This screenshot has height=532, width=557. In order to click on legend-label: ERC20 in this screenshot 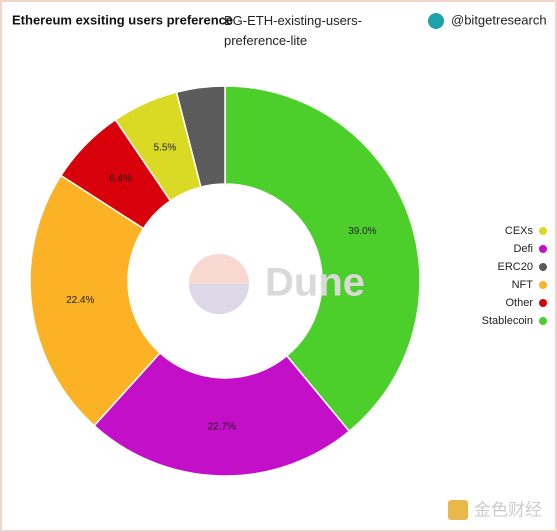, I will do `click(515, 267)`.